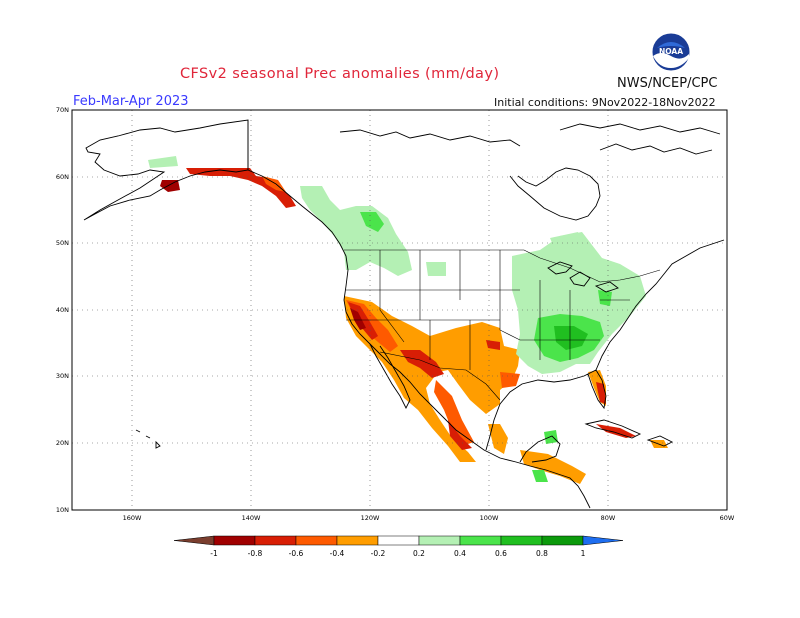 The height and width of the screenshot is (618, 800). What do you see at coordinates (372, 222) in the screenshot?
I see `bc-wet` at bounding box center [372, 222].